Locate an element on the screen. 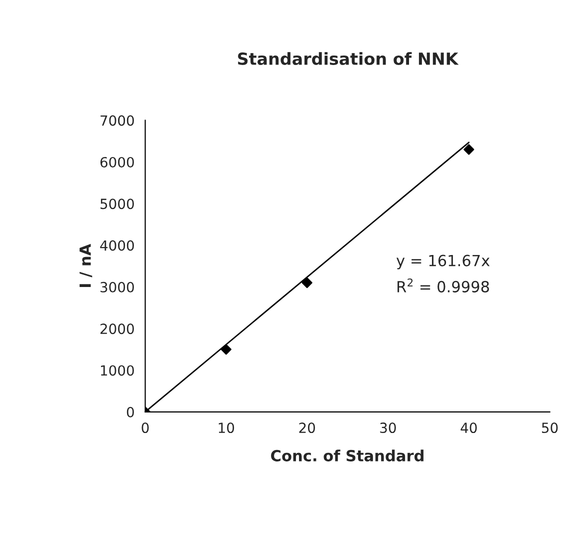  annotation: y = 161.67x is located at coordinates (443, 262).